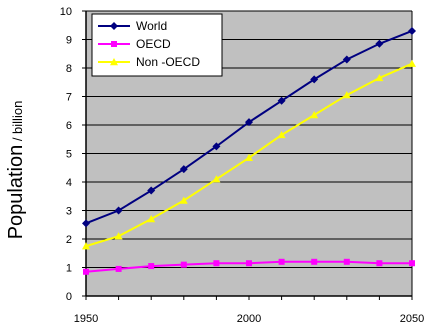 The height and width of the screenshot is (332, 426). Describe the element at coordinates (379, 43) in the screenshot. I see `data-point-1-2040` at that location.